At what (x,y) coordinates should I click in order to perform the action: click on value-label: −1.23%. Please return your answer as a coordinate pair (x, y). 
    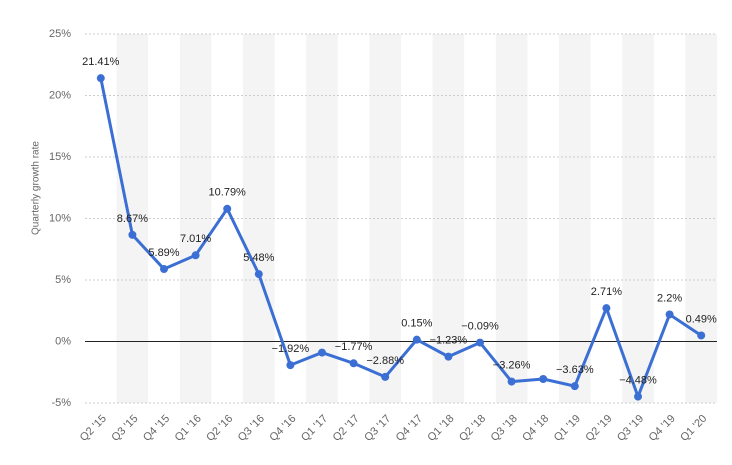
    Looking at the image, I should click on (449, 341).